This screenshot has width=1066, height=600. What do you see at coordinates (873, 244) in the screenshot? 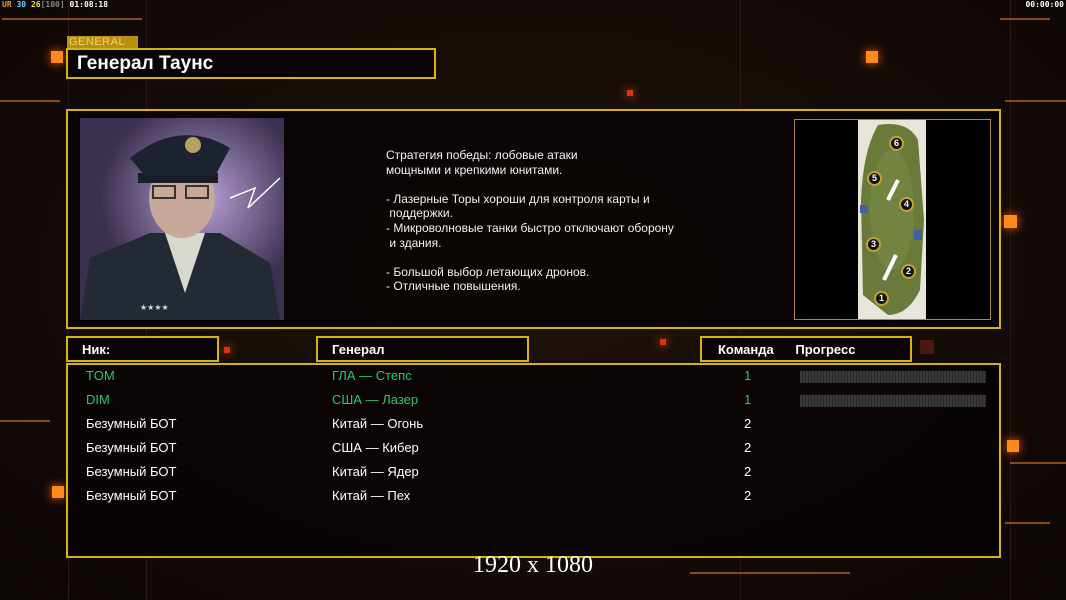
I see `map-start-position: 3` at bounding box center [873, 244].